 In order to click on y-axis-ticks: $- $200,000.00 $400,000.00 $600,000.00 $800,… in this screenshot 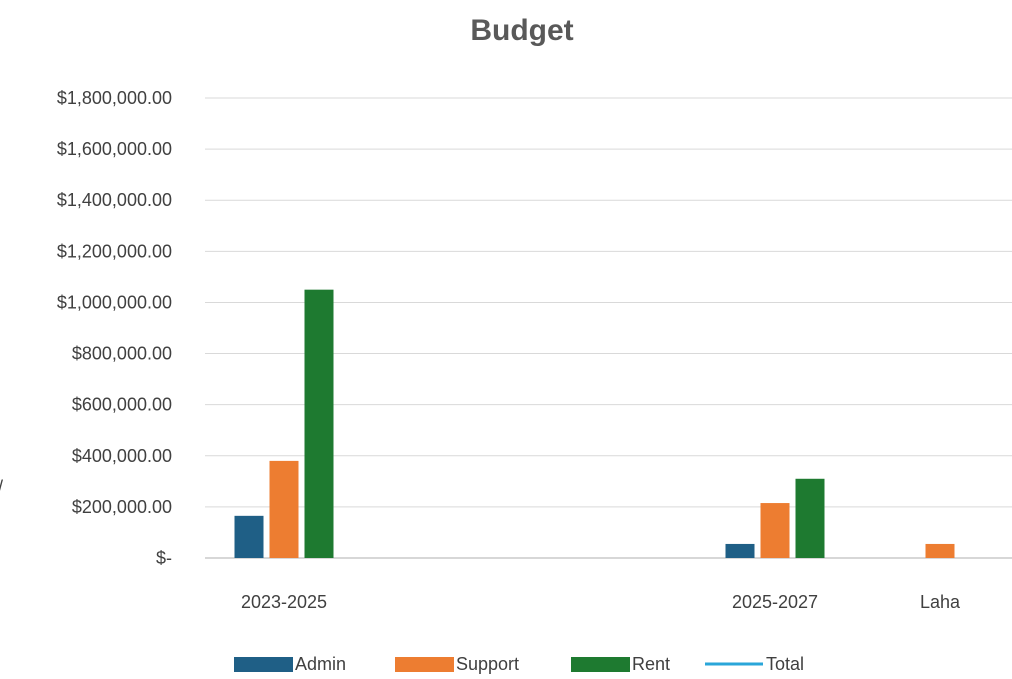, I will do `click(114, 328)`.